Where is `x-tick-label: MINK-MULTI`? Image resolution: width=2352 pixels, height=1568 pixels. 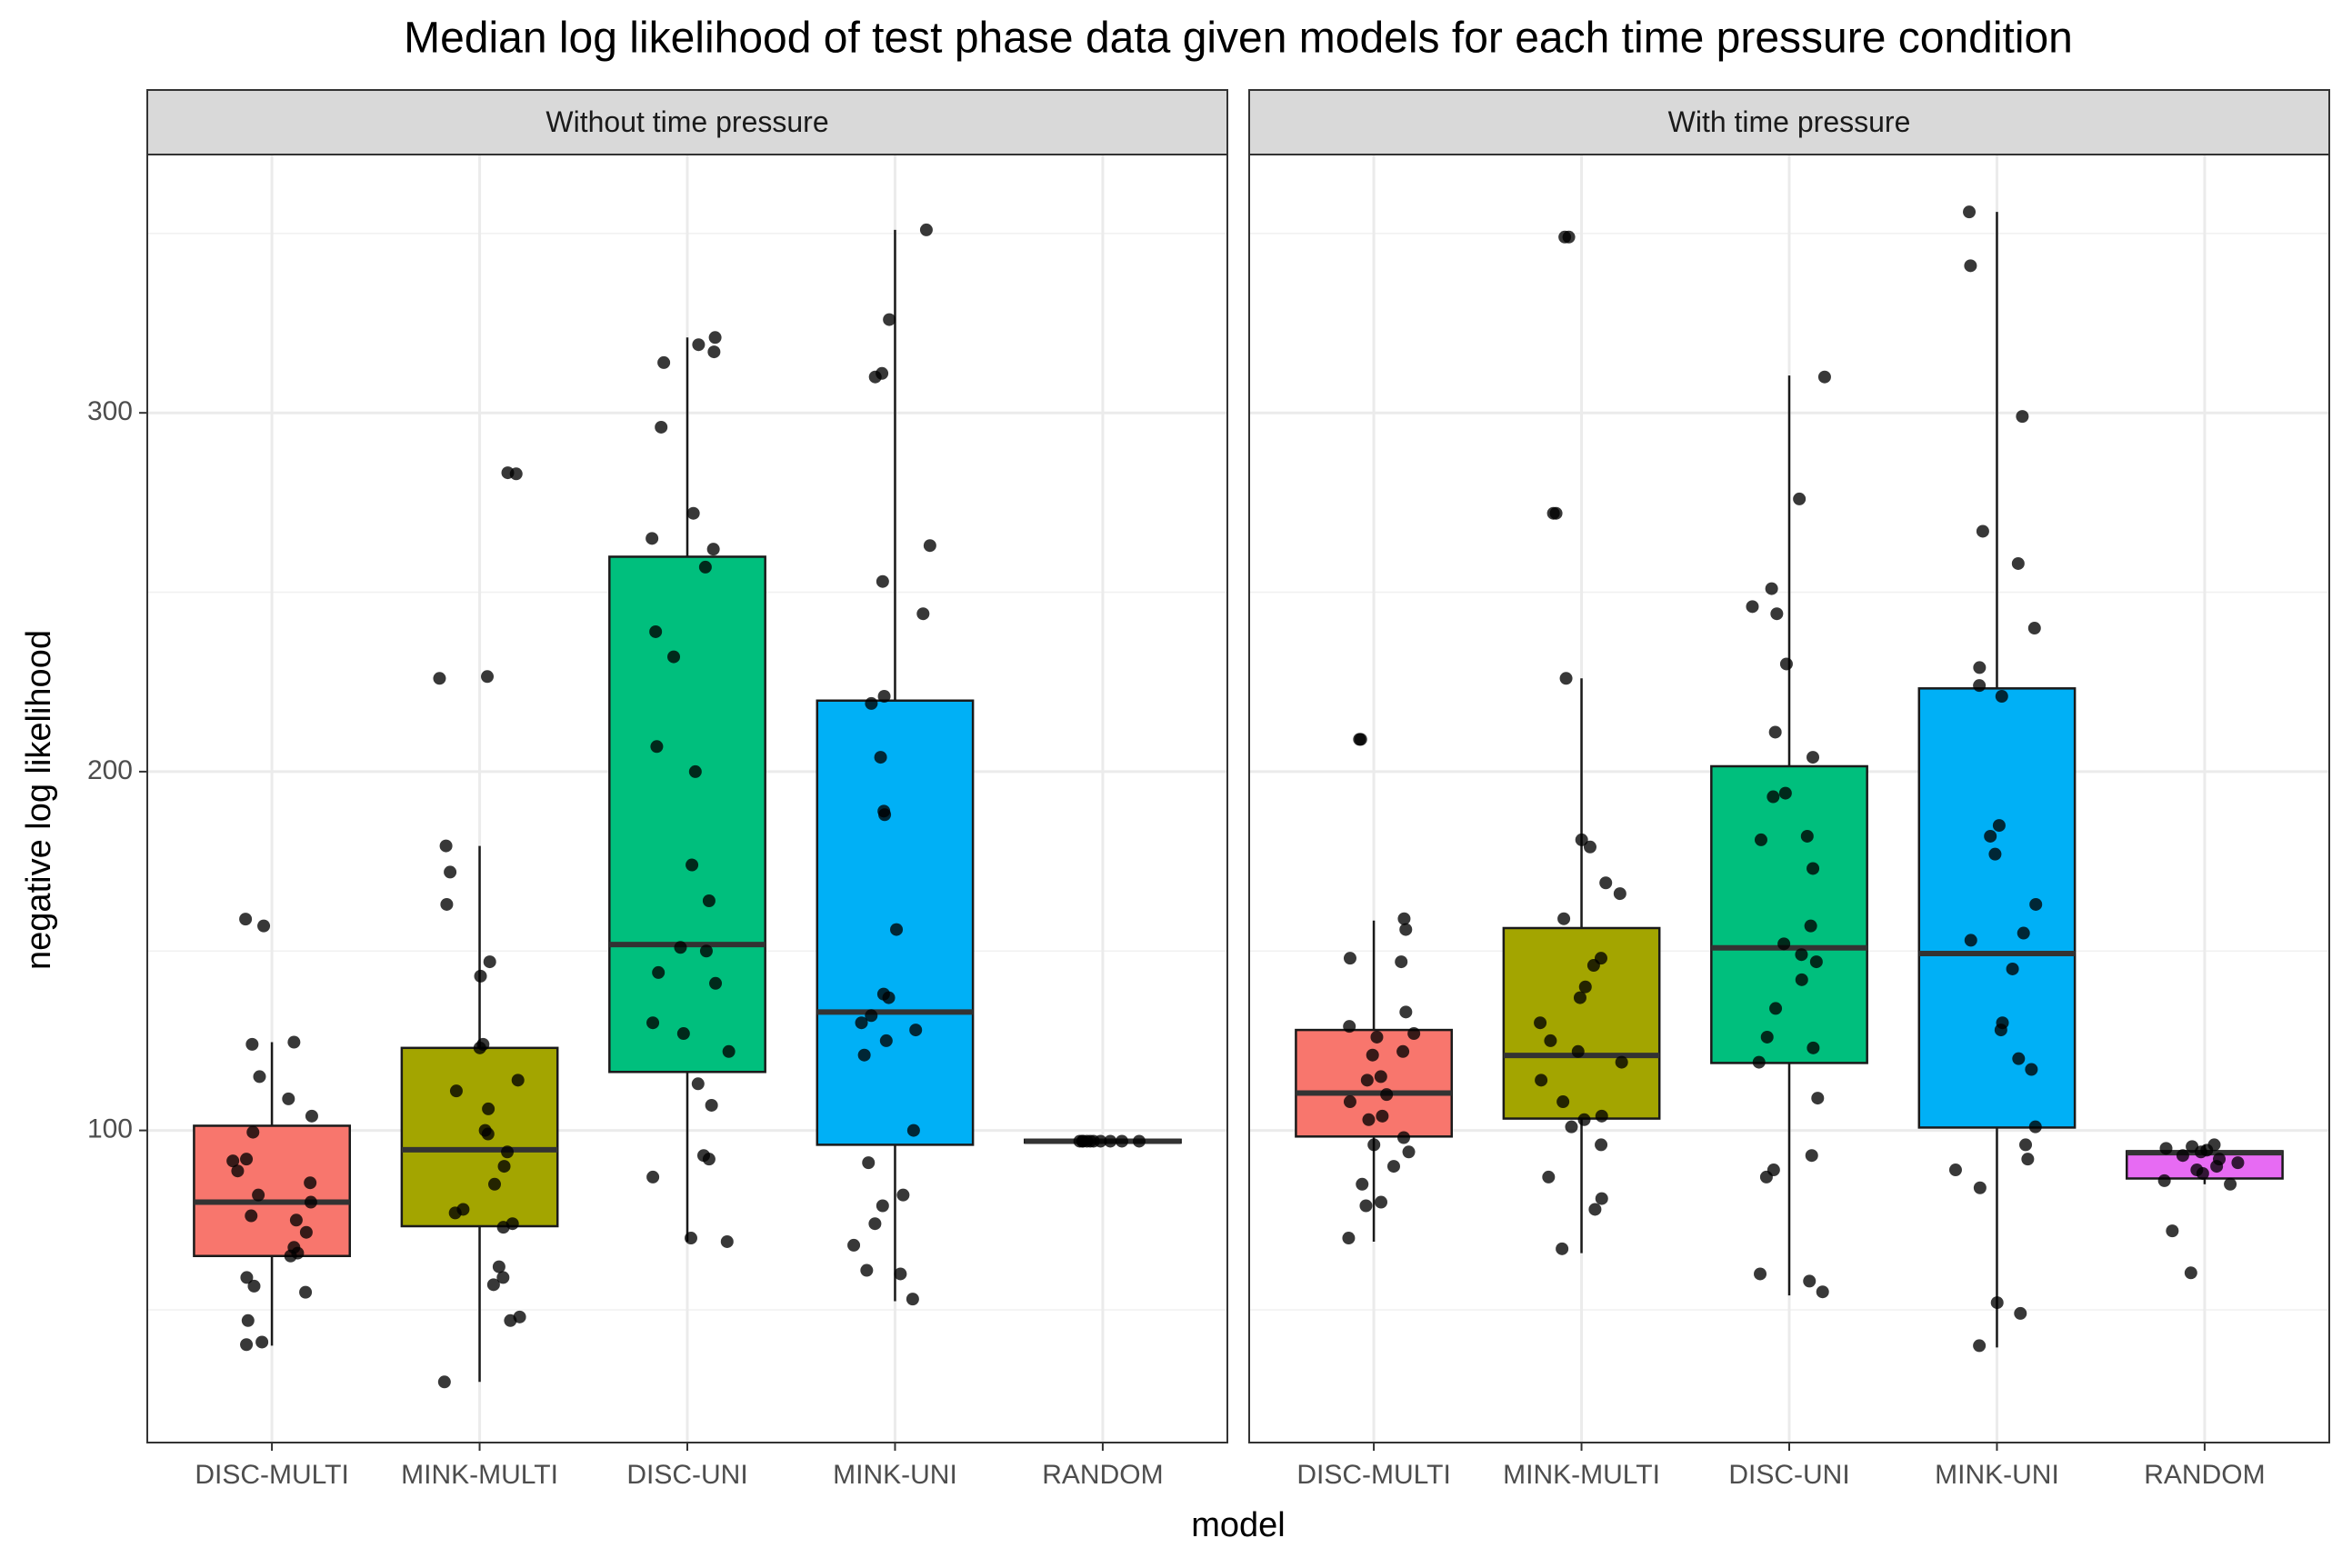
x-tick-label: MINK-MULTI is located at coordinates (479, 1475).